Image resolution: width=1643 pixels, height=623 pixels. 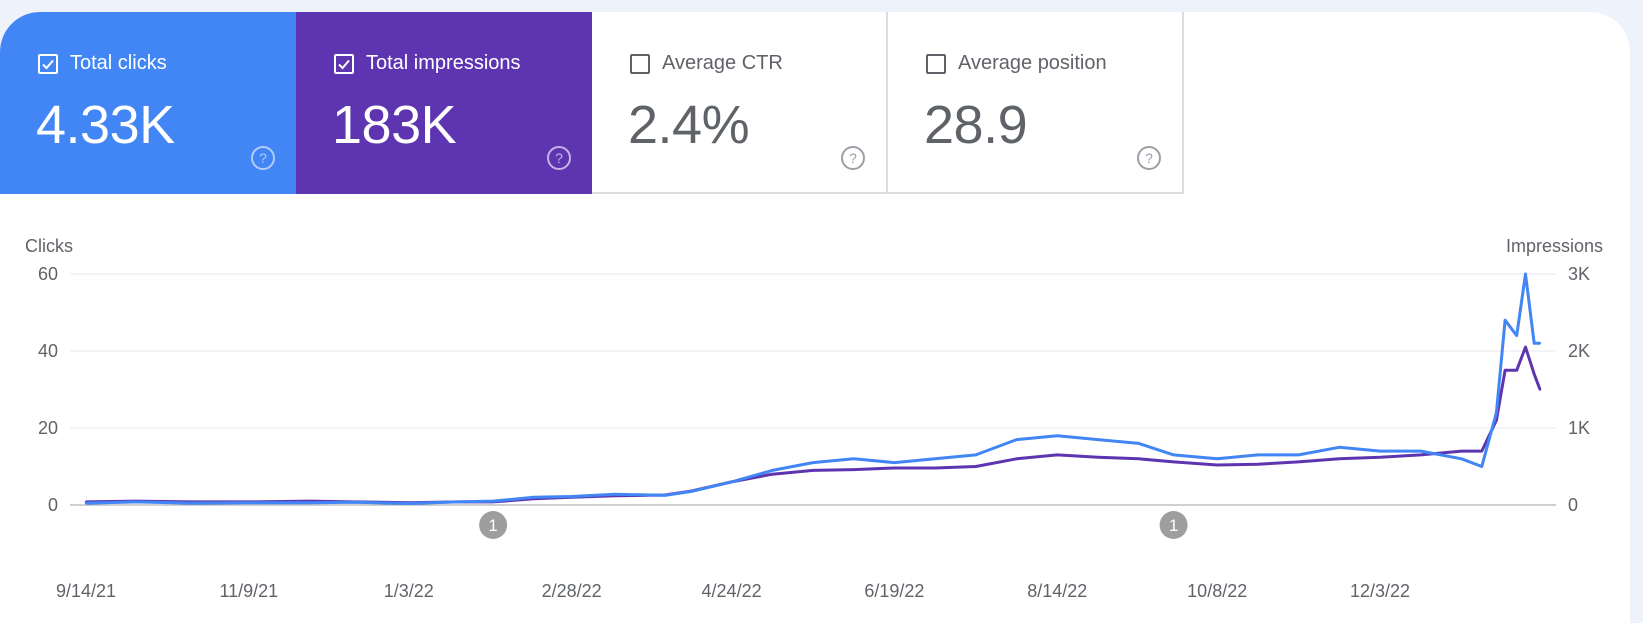 I want to click on y-right-tick-label: 1K, so click(x=1579, y=428).